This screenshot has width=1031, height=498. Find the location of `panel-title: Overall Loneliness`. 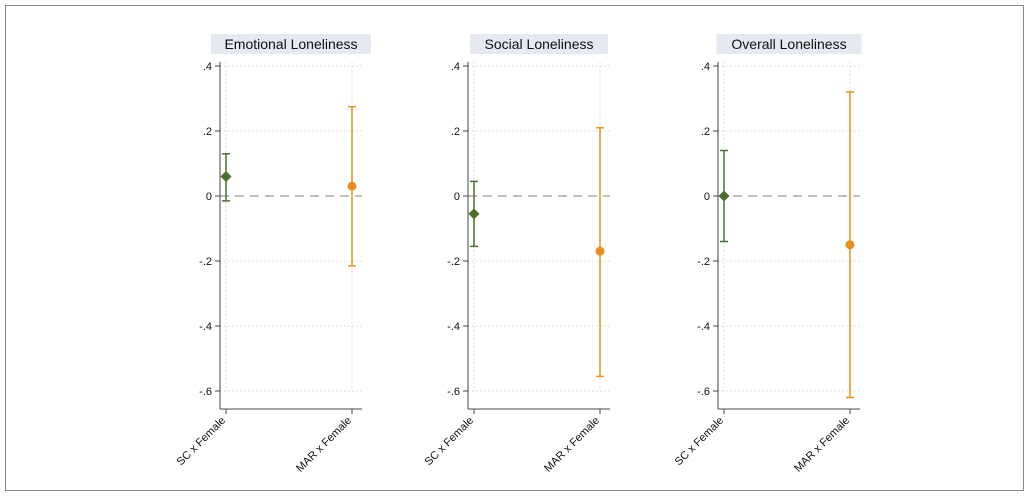

panel-title: Overall Loneliness is located at coordinates (788, 44).